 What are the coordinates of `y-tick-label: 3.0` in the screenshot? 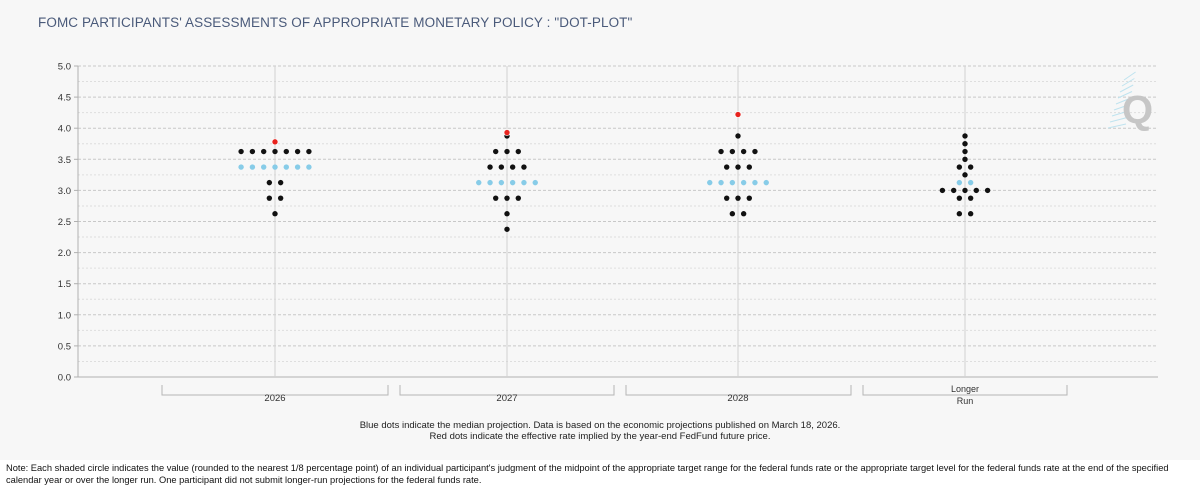 It's located at (64, 191).